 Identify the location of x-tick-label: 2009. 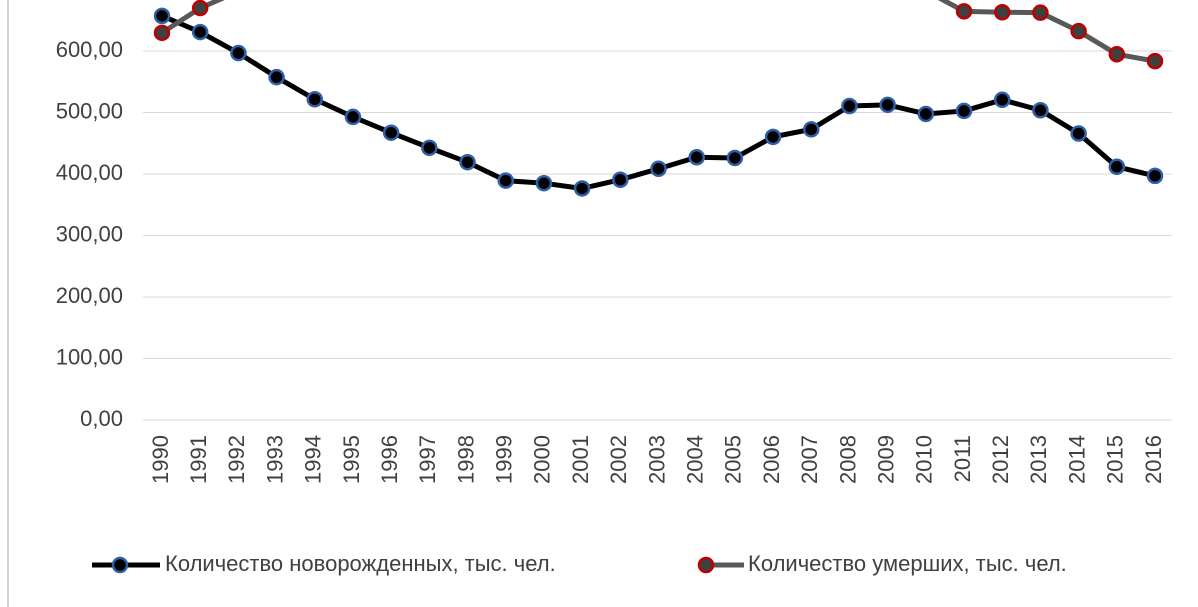
(885, 459).